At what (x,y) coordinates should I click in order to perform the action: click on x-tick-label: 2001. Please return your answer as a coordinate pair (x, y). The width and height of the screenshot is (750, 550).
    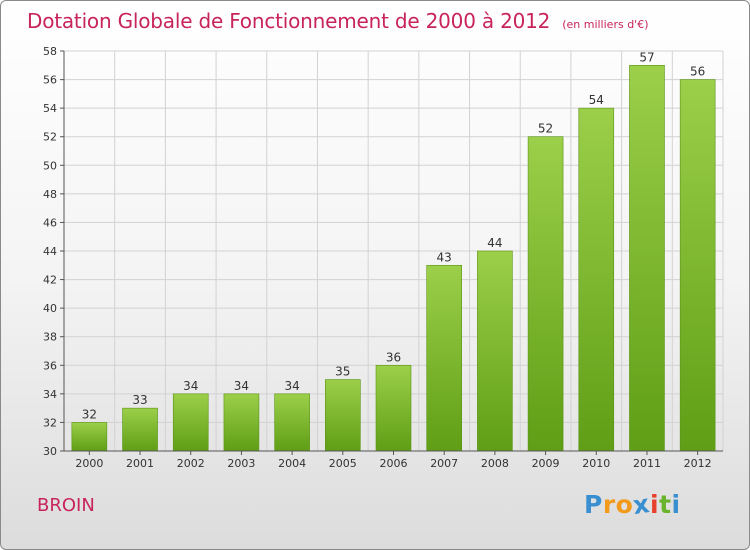
    Looking at the image, I should click on (140, 463).